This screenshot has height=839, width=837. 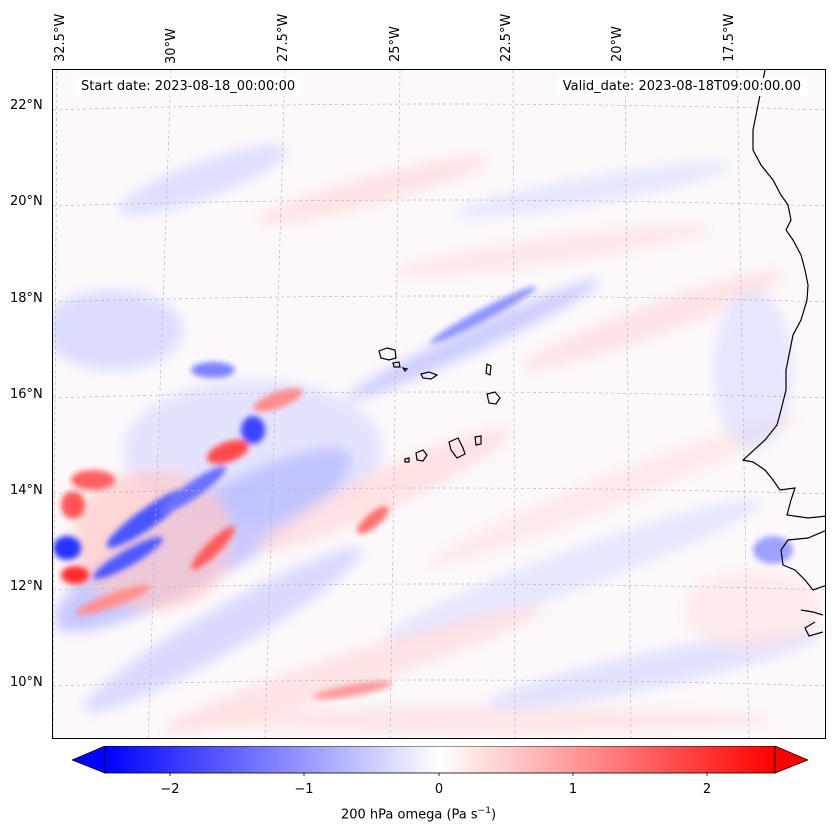 What do you see at coordinates (26, 105) in the screenshot?
I see `lat-label-22n: 22°N` at bounding box center [26, 105].